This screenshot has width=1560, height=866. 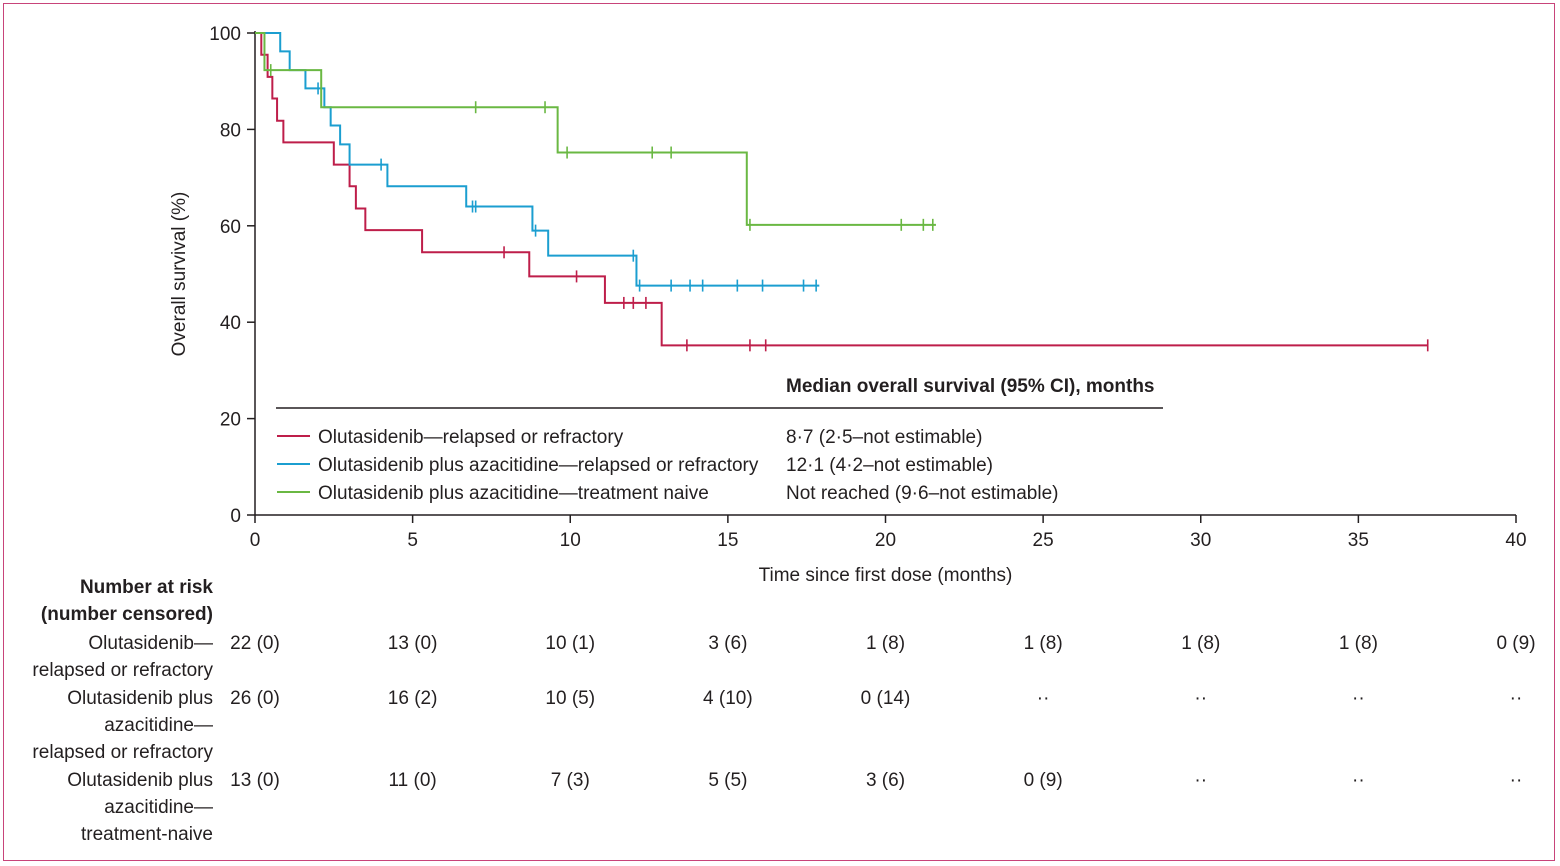 I want to click on risk-cell-r1-c8: 1 (8), so click(x=1358, y=643).